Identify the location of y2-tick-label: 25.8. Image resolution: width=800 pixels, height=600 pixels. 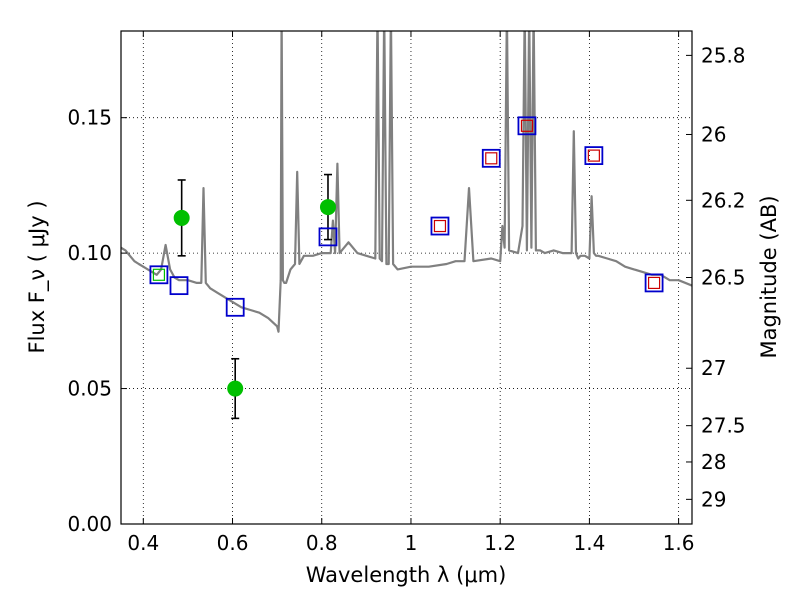
(723, 55).